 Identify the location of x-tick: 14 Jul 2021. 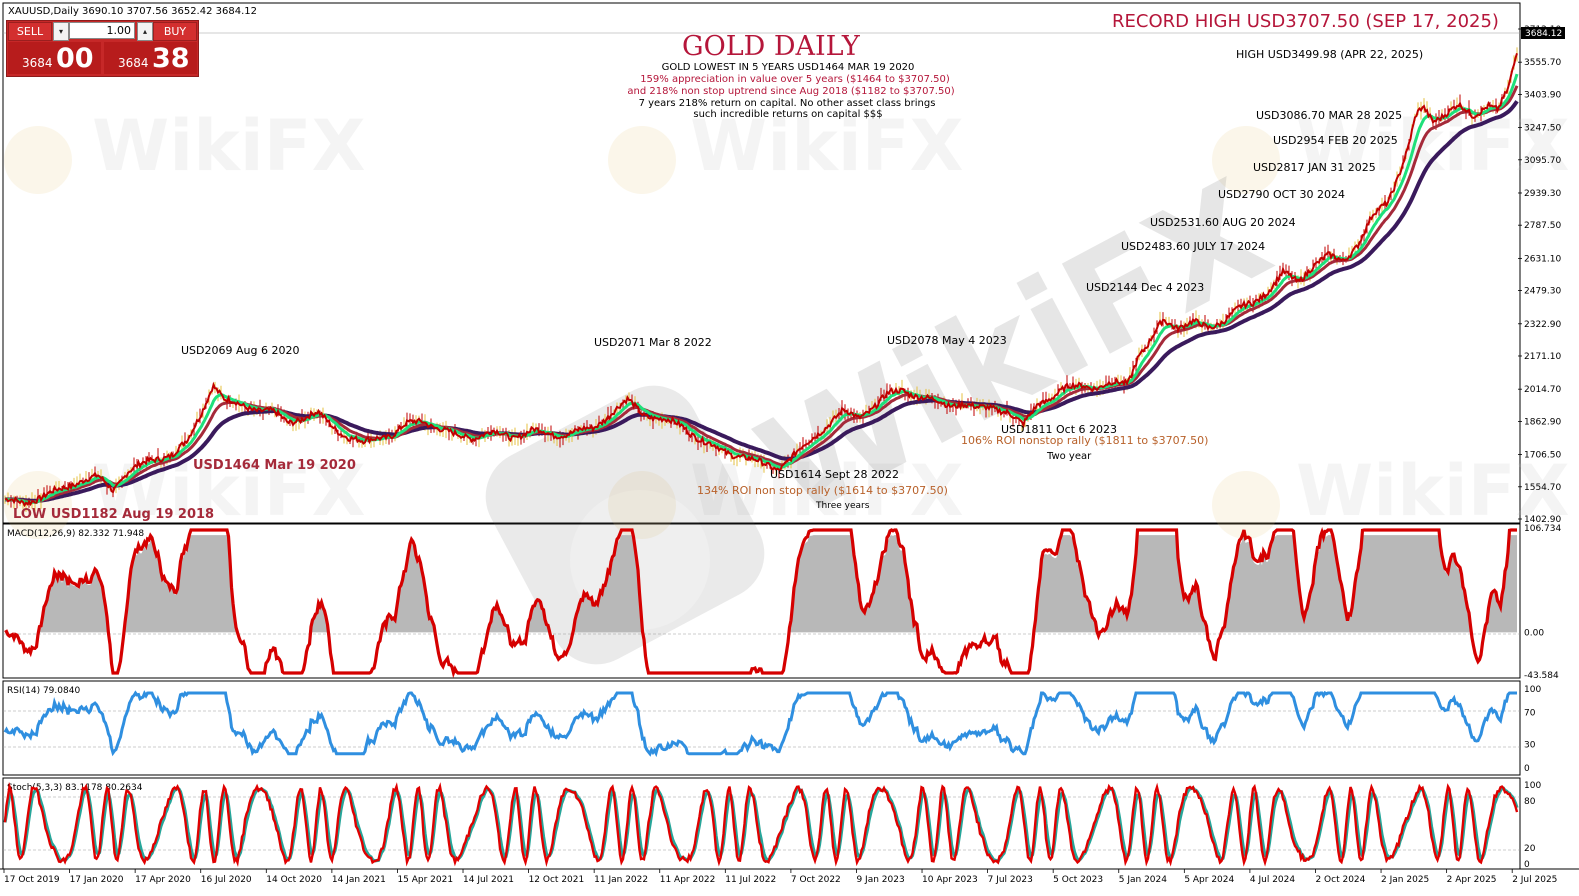
(488, 880).